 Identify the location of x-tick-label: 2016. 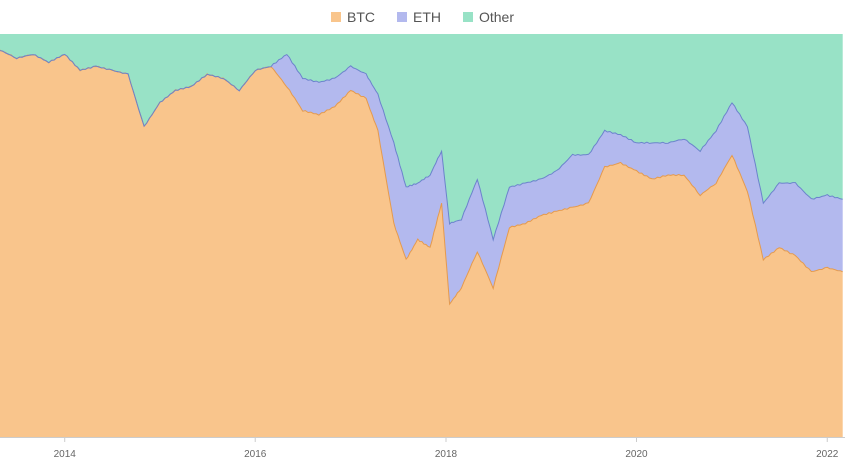
(255, 454).